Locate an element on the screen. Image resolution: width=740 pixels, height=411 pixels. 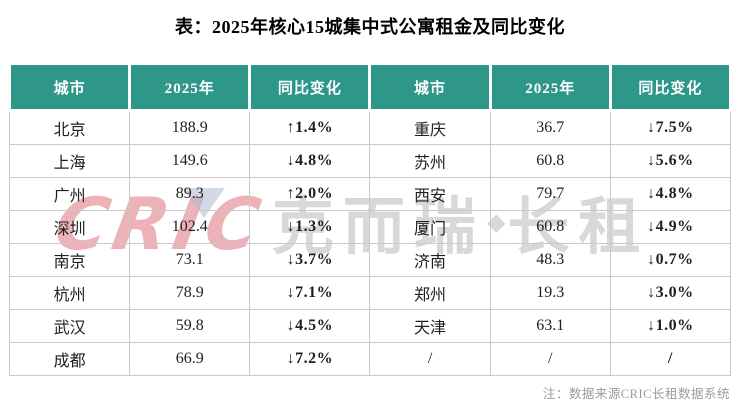
value-cell: / is located at coordinates (550, 359).